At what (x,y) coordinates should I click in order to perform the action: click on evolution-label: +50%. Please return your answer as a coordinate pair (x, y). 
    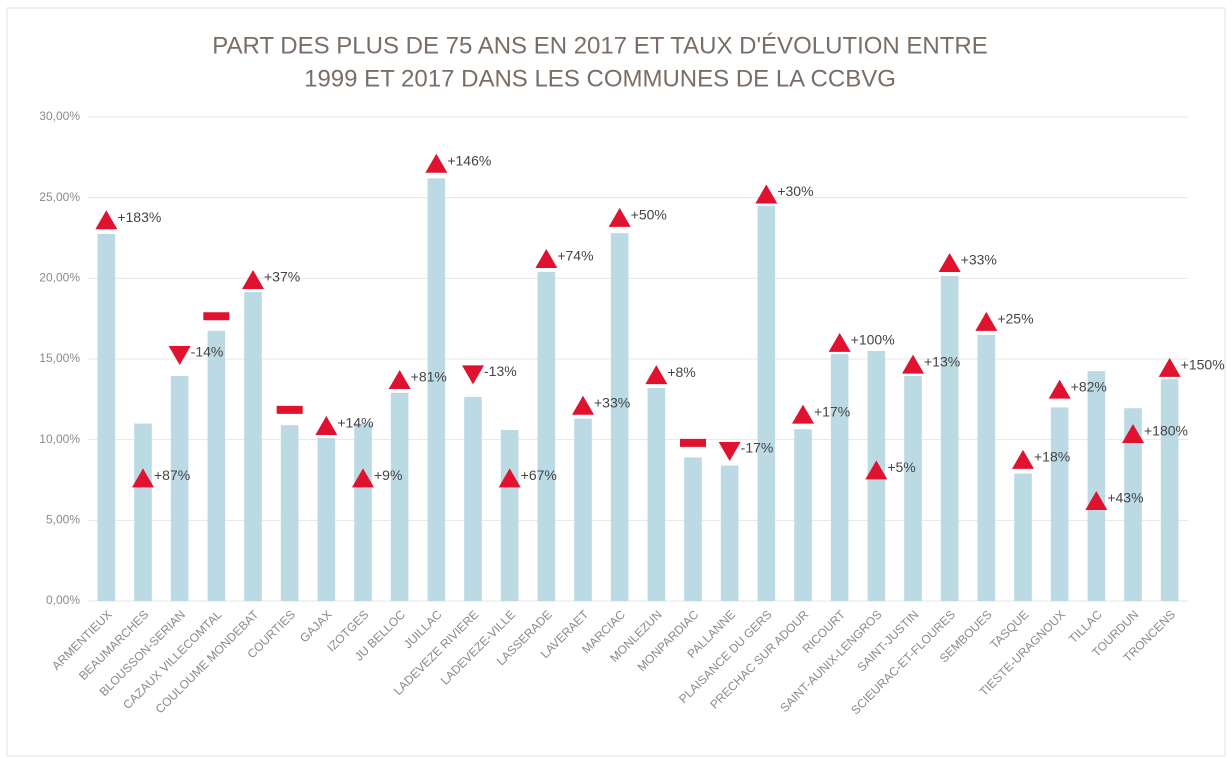
    Looking at the image, I should click on (649, 215).